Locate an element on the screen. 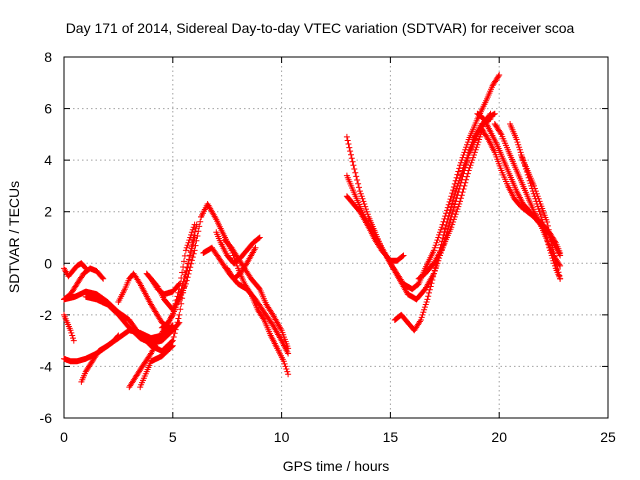 The height and width of the screenshot is (480, 640). x-tick-label: 20 is located at coordinates (499, 437).